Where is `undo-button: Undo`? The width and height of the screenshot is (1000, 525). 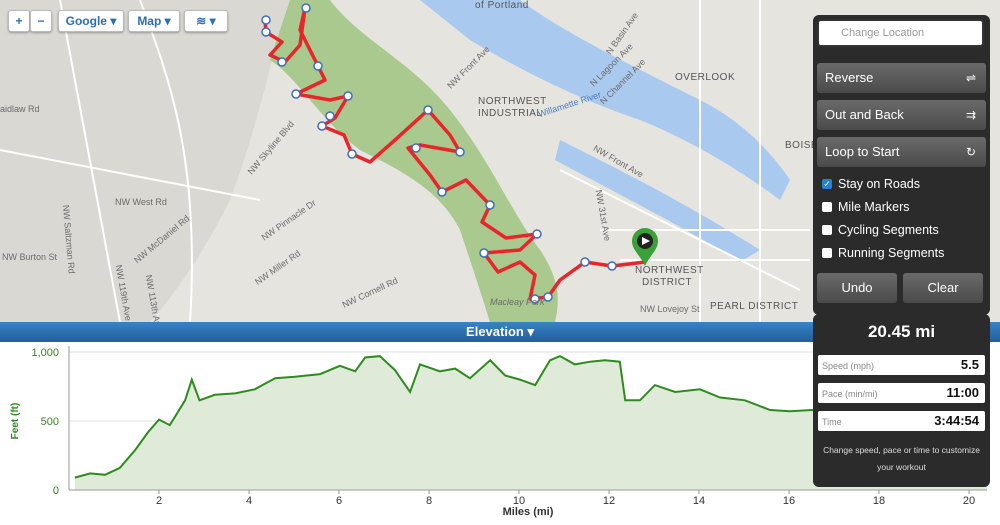 undo-button: Undo is located at coordinates (857, 288).